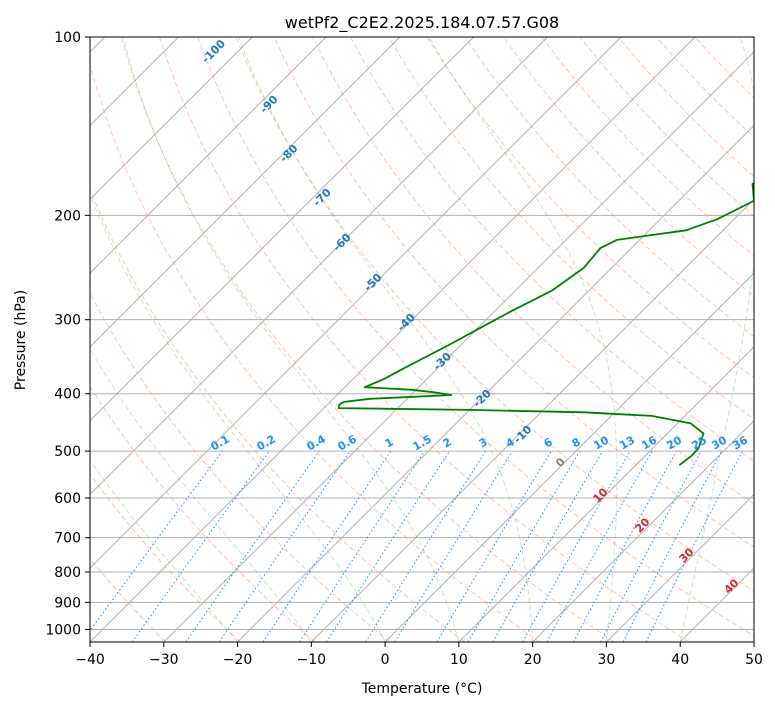 Image resolution: width=775 pixels, height=708 pixels. Describe the element at coordinates (21, 340) in the screenshot. I see `y-axis-label: Pressure (hPa)` at that location.